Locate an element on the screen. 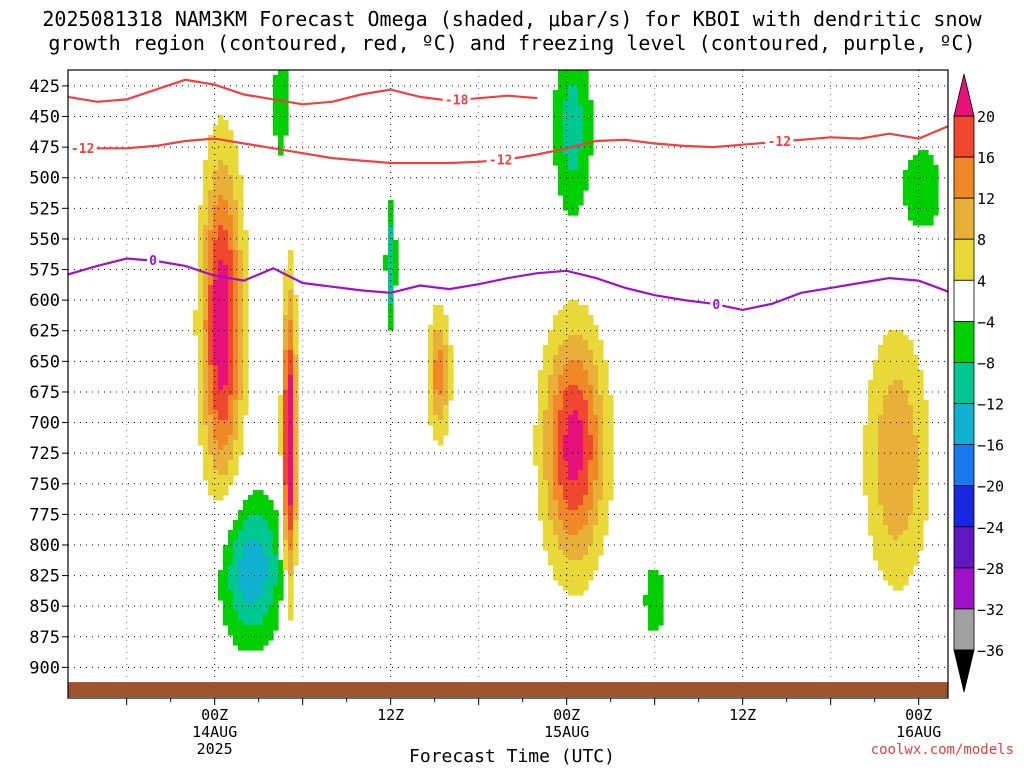 This screenshot has height=768, width=1024. x-tick-label: 2025 is located at coordinates (215, 749).